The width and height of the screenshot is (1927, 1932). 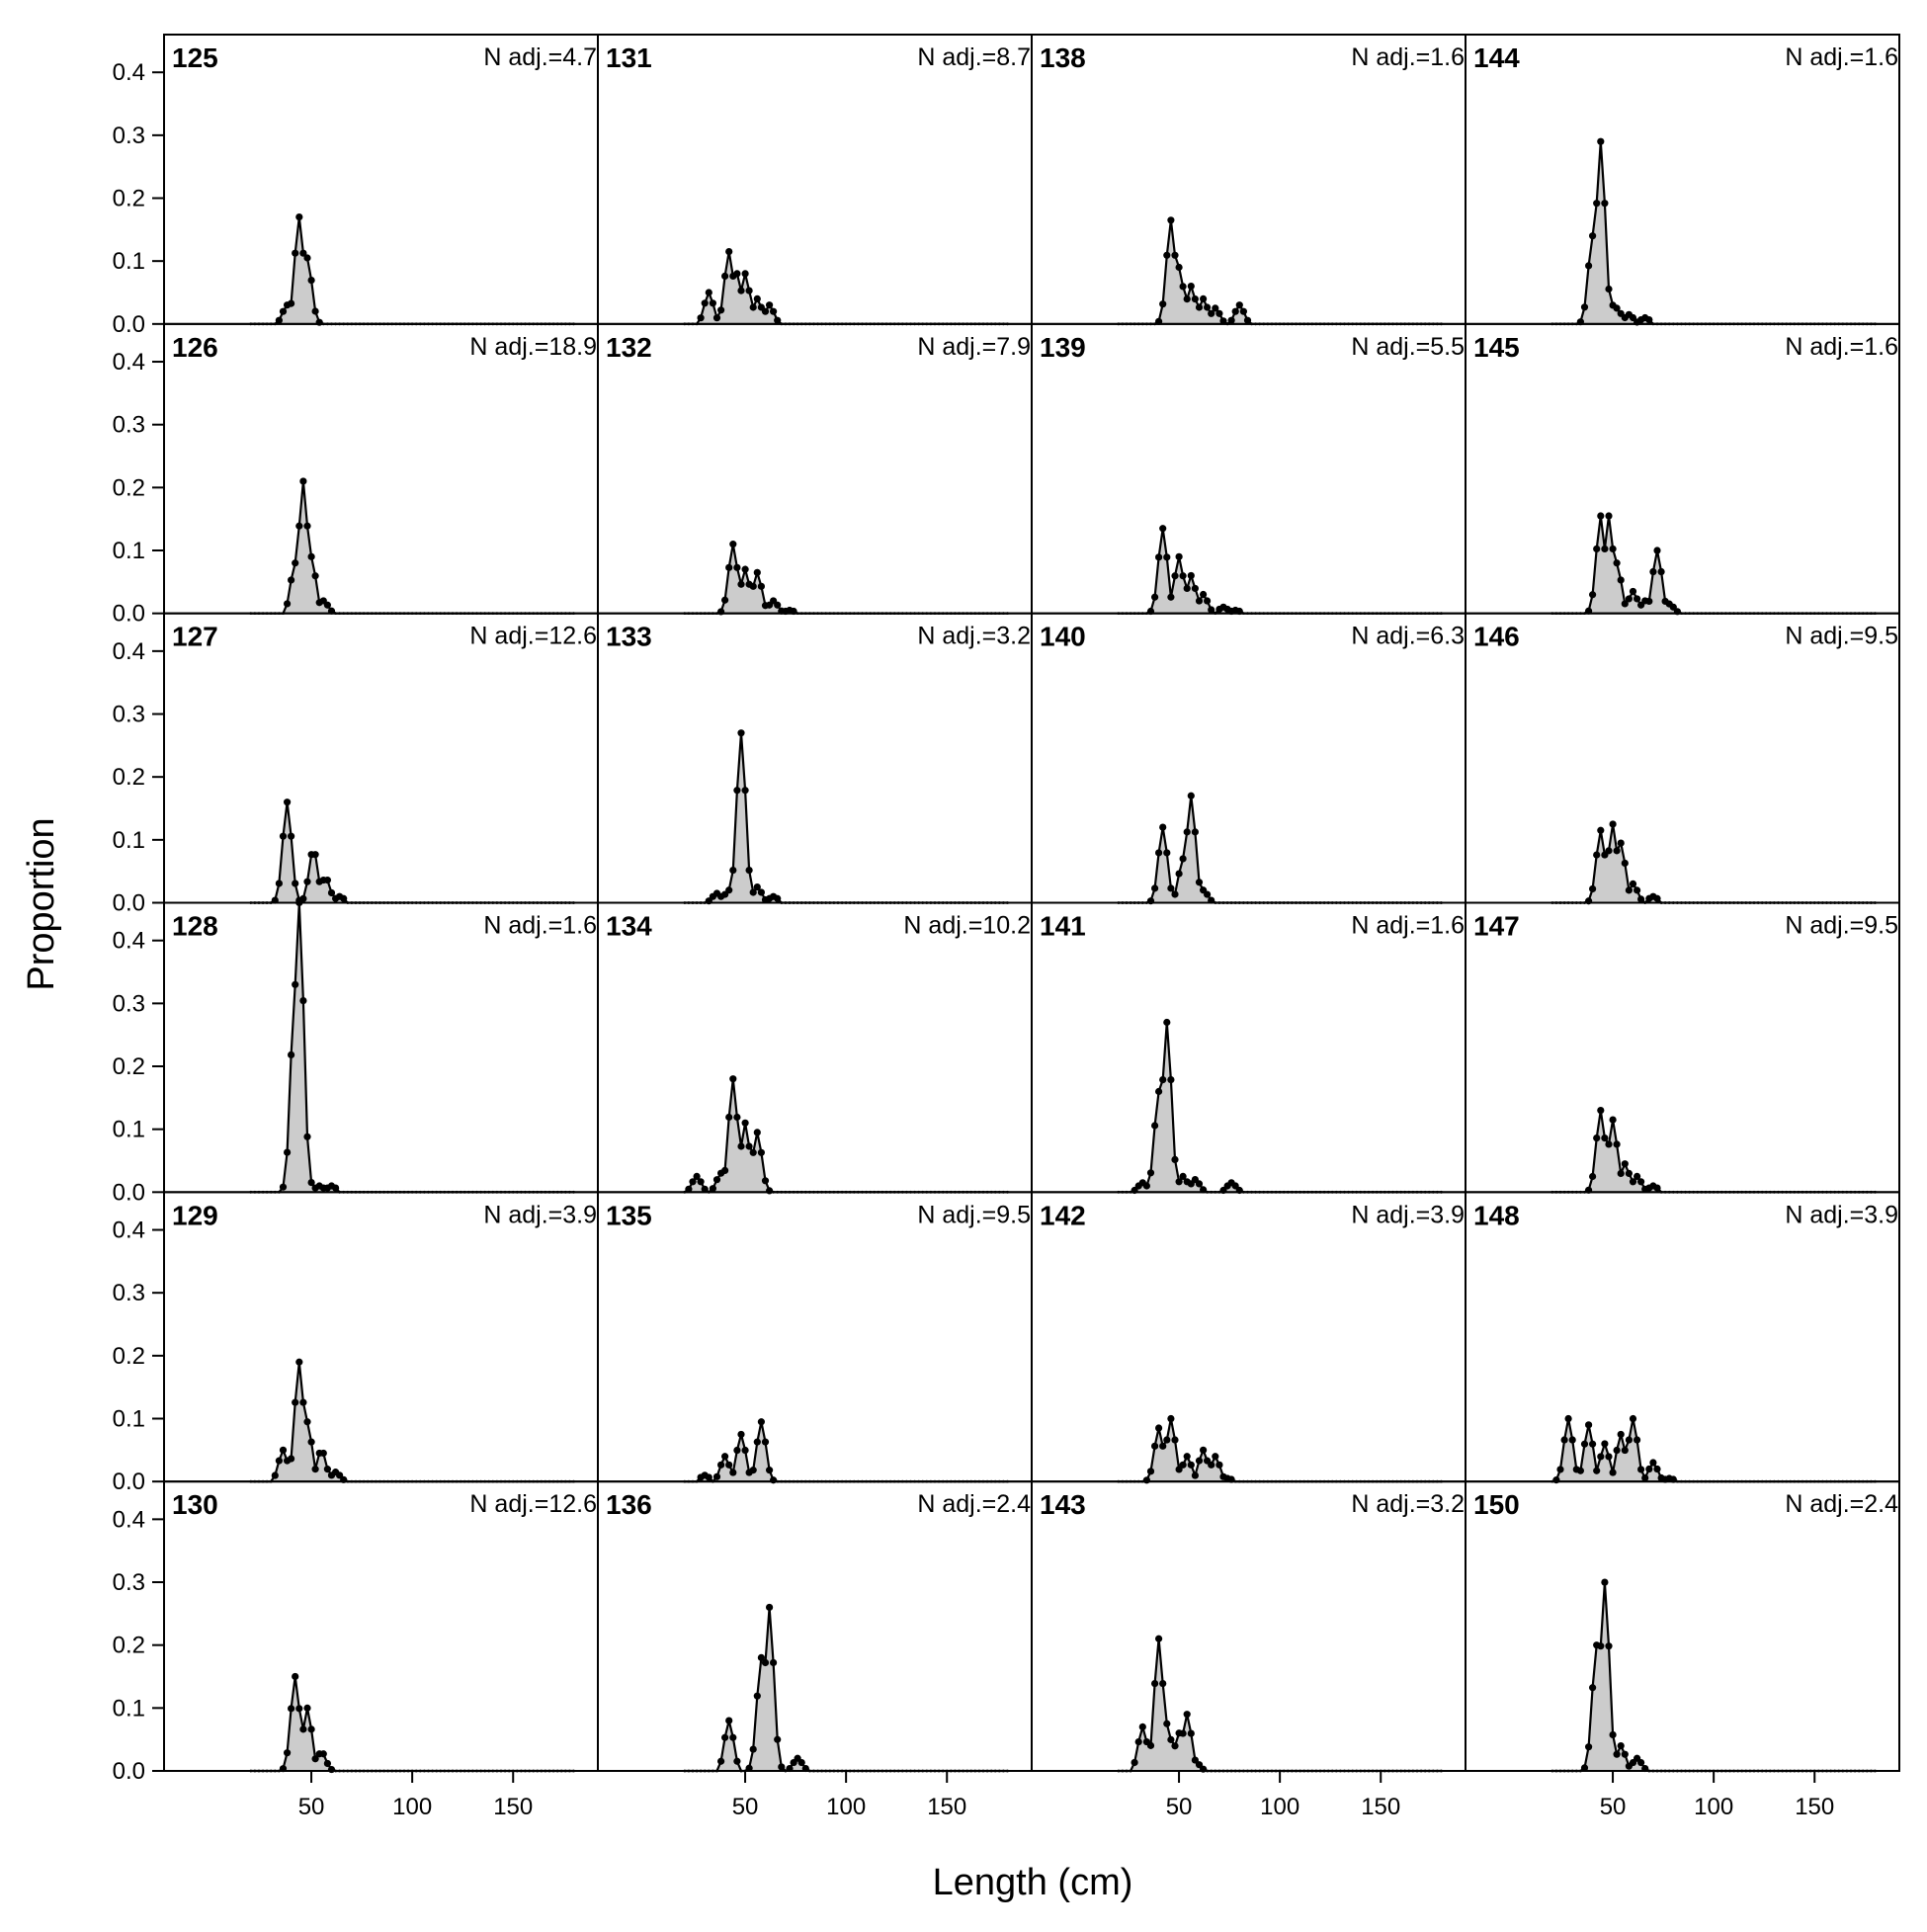 What do you see at coordinates (1496, 1504) in the screenshot?
I see `panel-id-label: 150` at bounding box center [1496, 1504].